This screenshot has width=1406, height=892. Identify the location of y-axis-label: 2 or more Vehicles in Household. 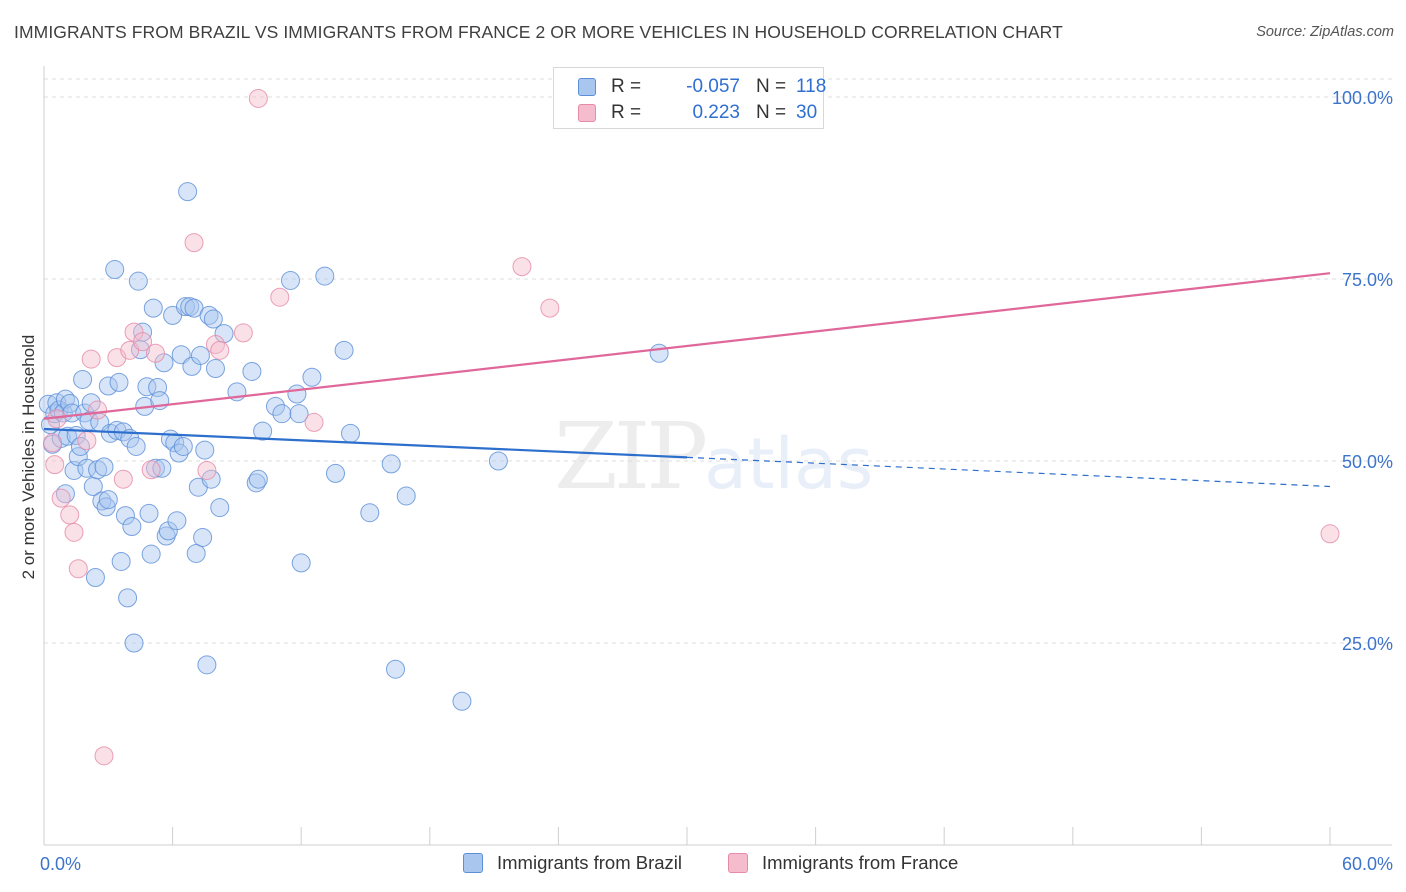
(28, 457).